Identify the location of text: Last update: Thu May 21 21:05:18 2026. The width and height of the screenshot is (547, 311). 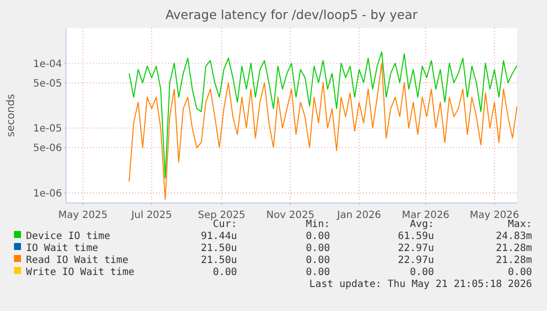
(420, 284).